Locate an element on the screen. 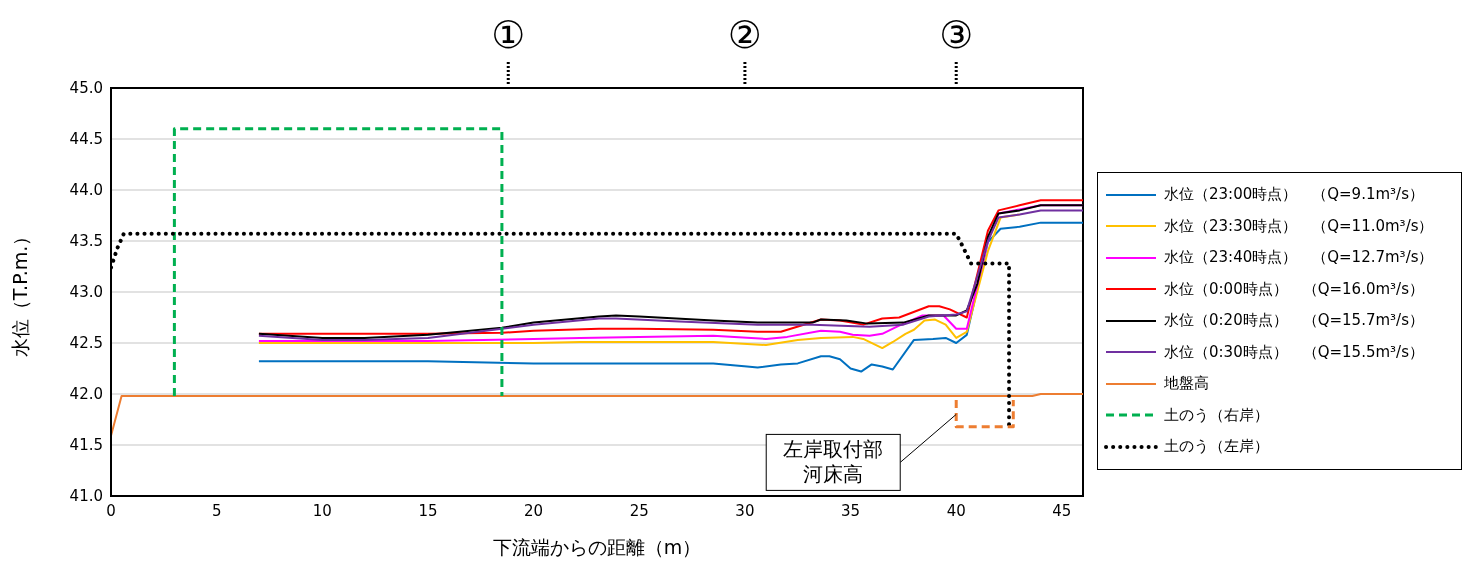 The image size is (1466, 562). y-tick-label: 43.0 is located at coordinates (86, 292).